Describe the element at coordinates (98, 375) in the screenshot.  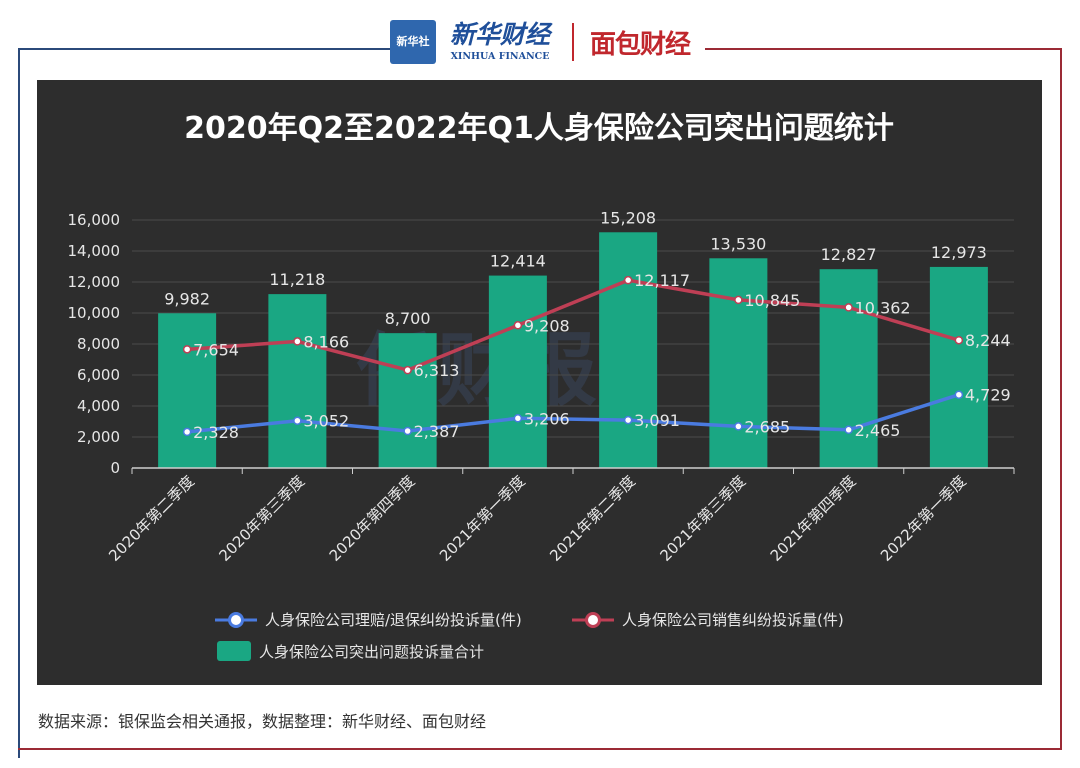
I see `y-tick-label: 6,000` at that location.